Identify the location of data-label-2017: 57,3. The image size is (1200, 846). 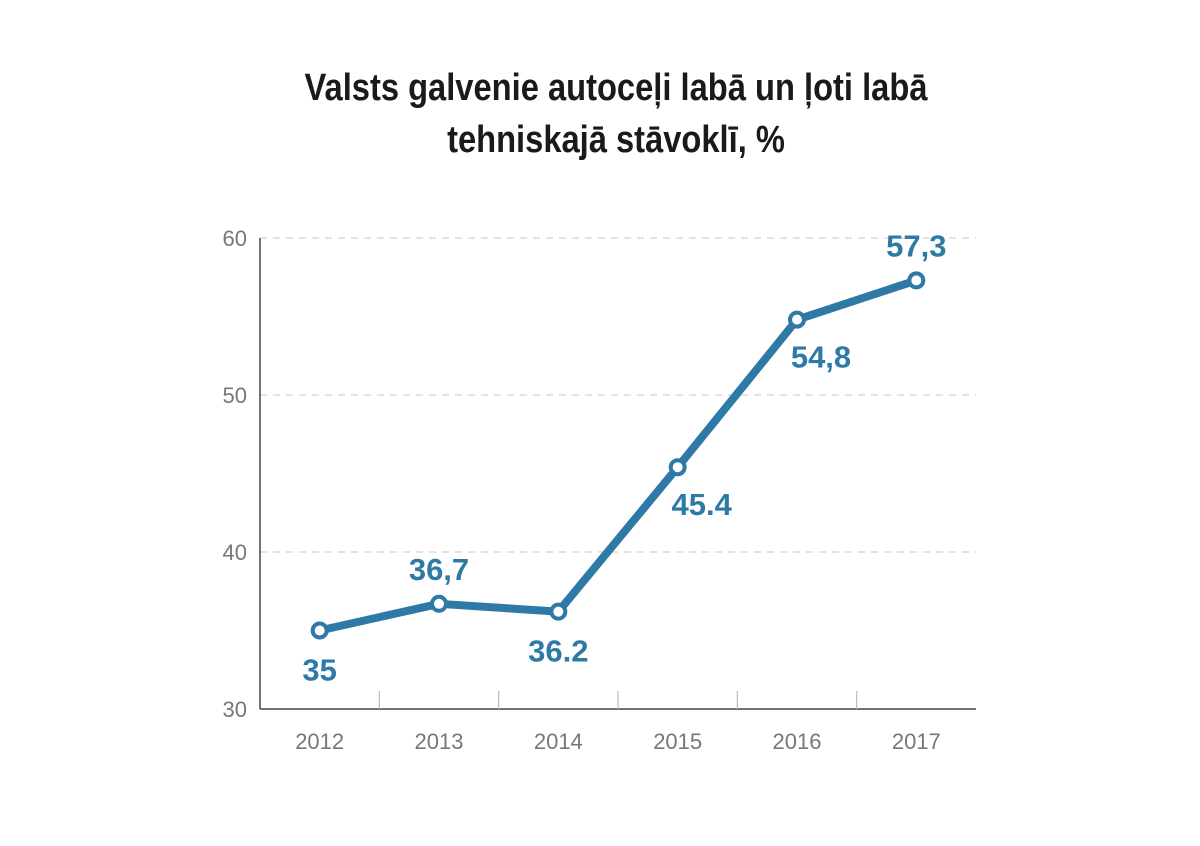
(916, 245).